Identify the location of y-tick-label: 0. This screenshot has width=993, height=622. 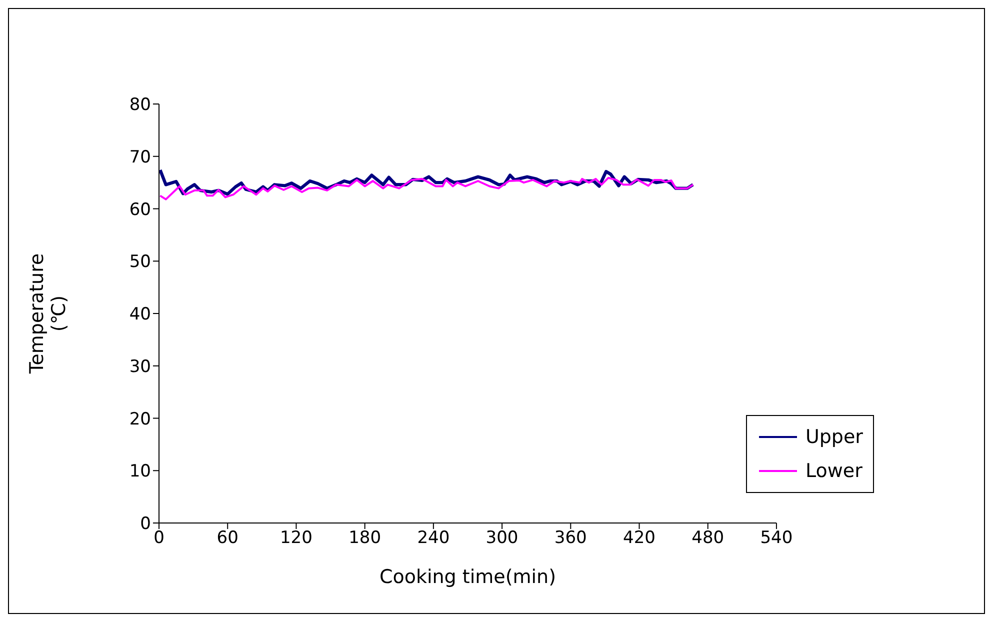
(145, 524).